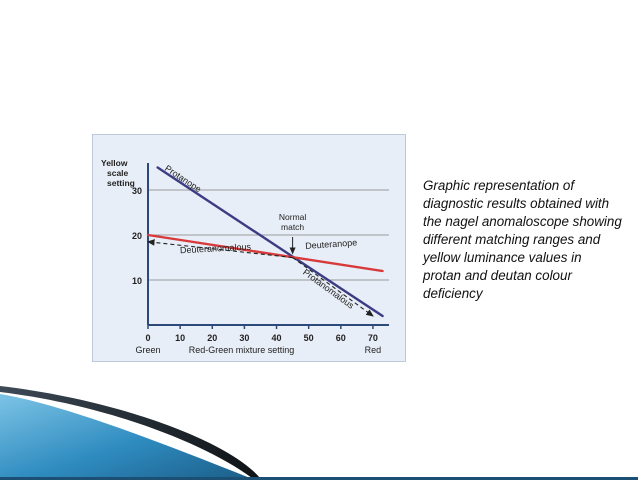 This screenshot has width=638, height=480. Describe the element at coordinates (137, 191) in the screenshot. I see `y-tick-label: 30` at that location.